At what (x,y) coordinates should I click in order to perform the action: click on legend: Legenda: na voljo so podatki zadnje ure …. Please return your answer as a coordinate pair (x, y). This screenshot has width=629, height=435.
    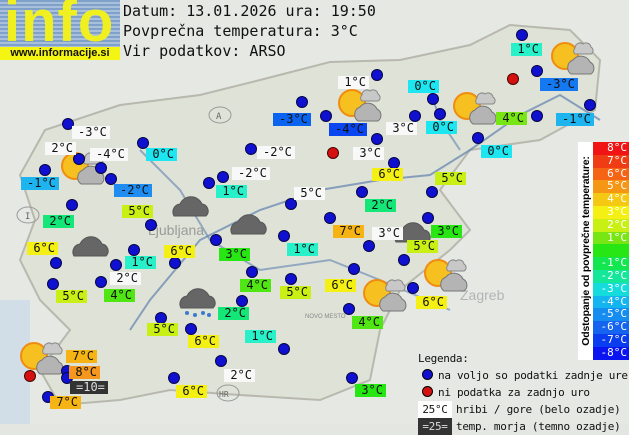
    Looking at the image, I should click on (523, 392).